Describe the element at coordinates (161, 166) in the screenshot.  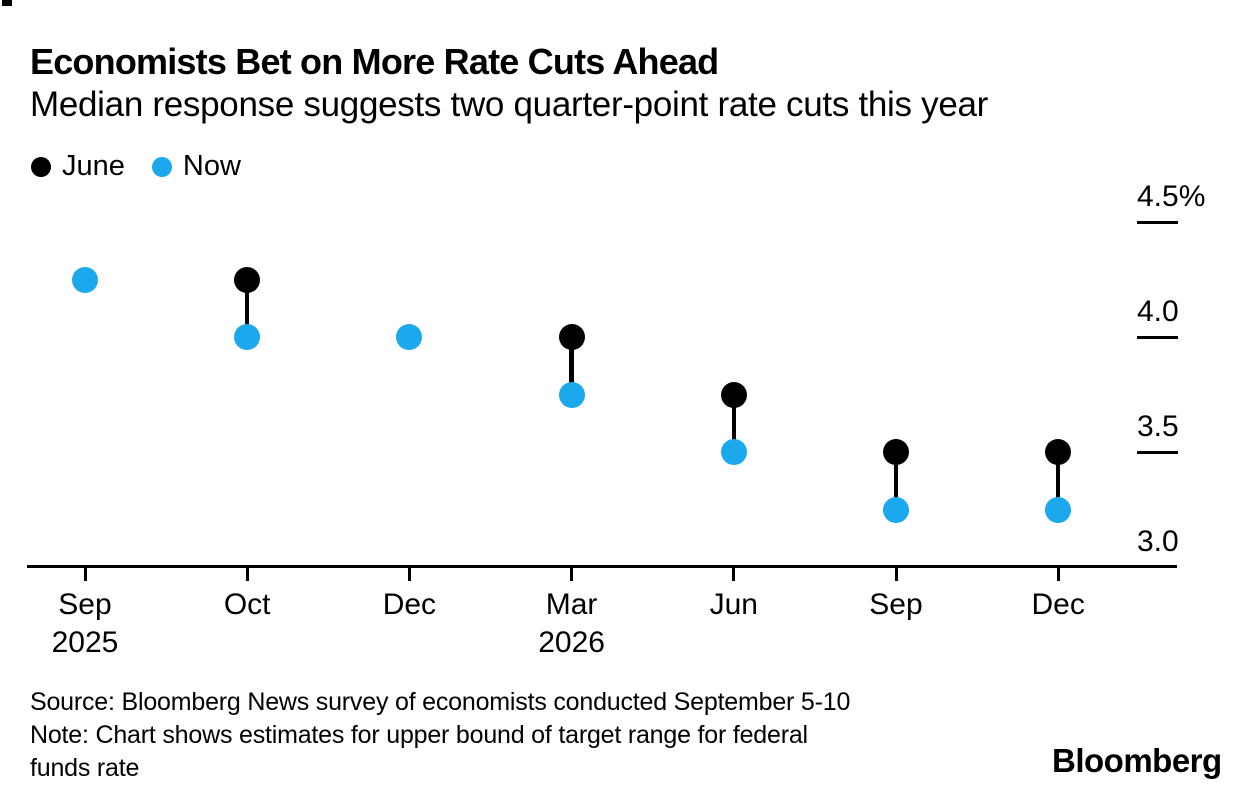
I see `now-series-dot-icon` at that location.